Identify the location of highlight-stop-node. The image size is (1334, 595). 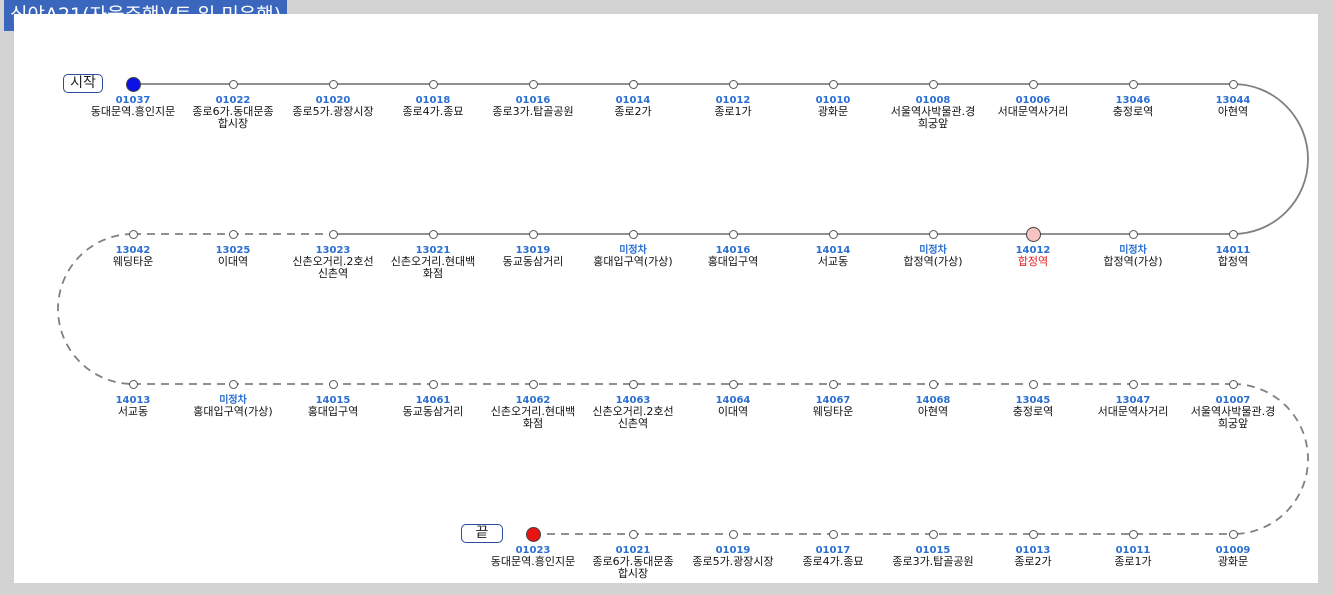
(1033, 234).